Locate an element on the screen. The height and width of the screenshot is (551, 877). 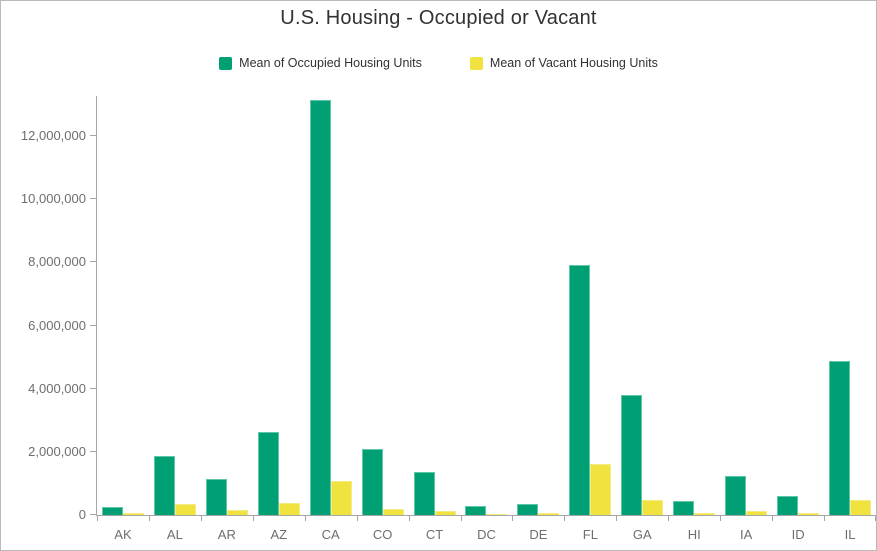
y-axis-label: 8,000,000 is located at coordinates (57, 262).